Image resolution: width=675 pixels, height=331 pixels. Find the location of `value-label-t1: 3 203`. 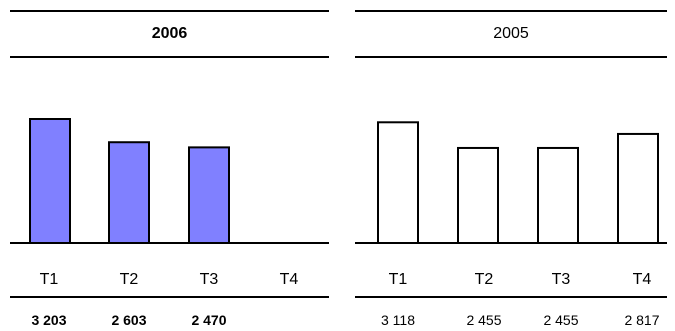

value-label-t1: 3 203 is located at coordinates (48, 320).